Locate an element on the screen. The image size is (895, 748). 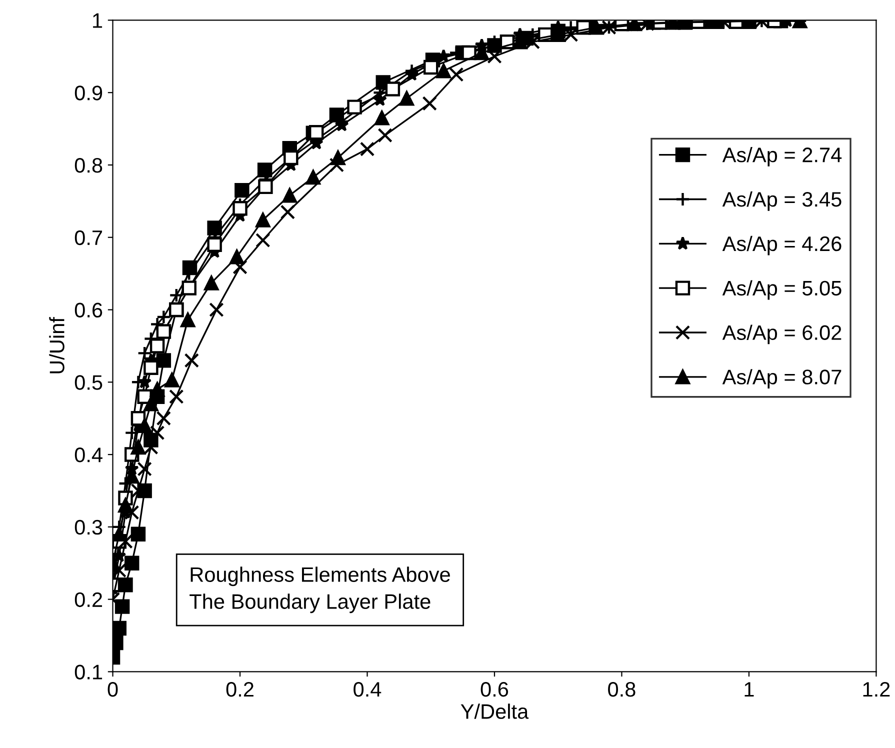
y-tick-label: 0.2 is located at coordinates (88, 600).